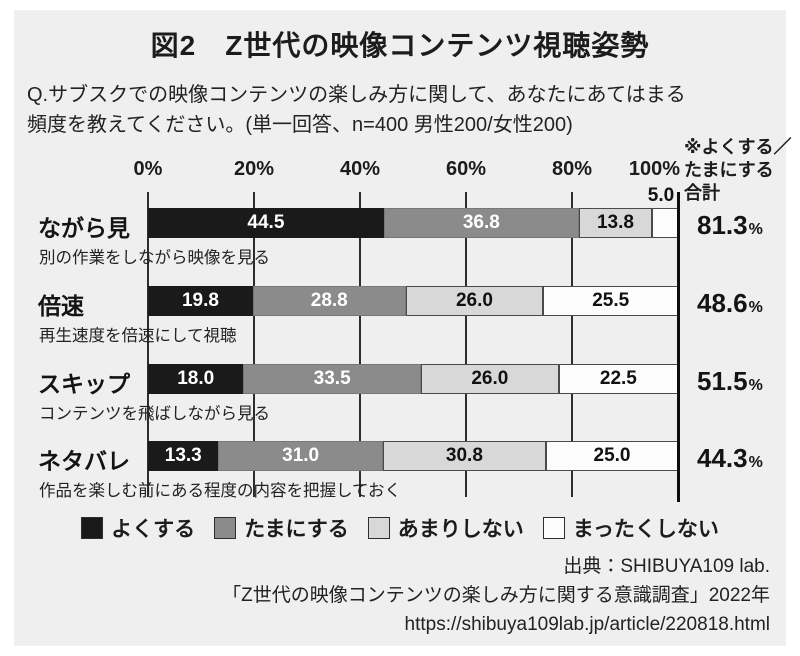  Describe the element at coordinates (645, 529) in the screenshot. I see `legend-label: まったくしない` at that location.